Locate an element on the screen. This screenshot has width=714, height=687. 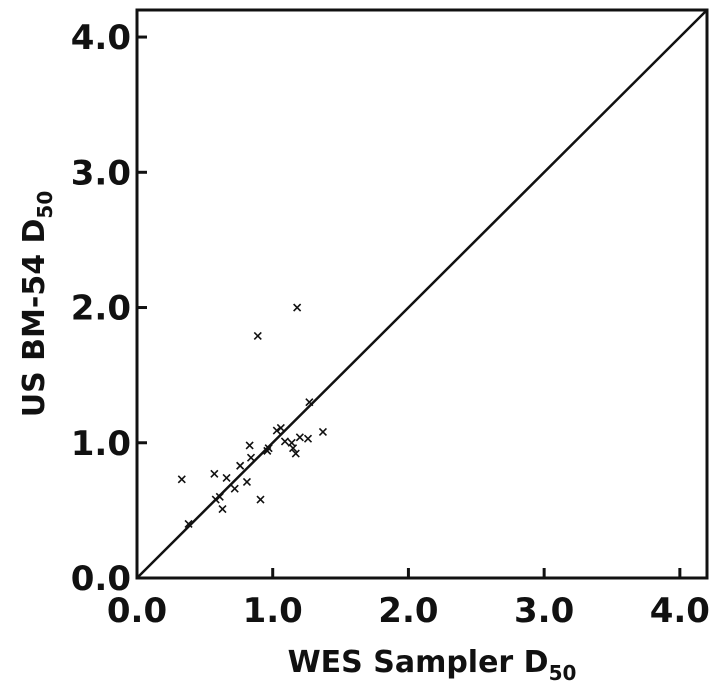
x-axis-title-main: WES Sampler D is located at coordinates (418, 662).